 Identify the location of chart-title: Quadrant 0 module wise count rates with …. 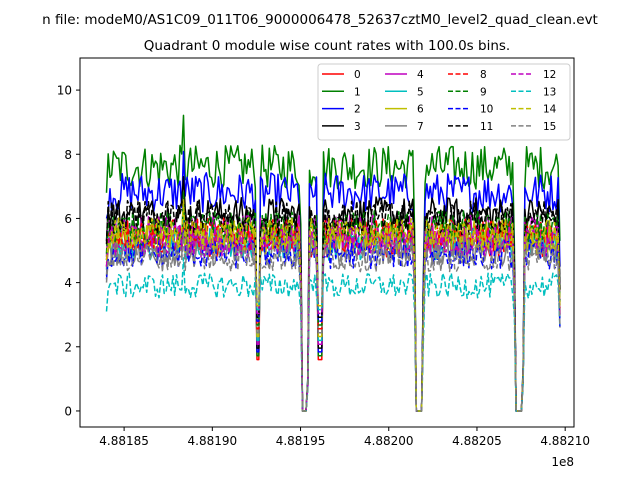
(327, 46).